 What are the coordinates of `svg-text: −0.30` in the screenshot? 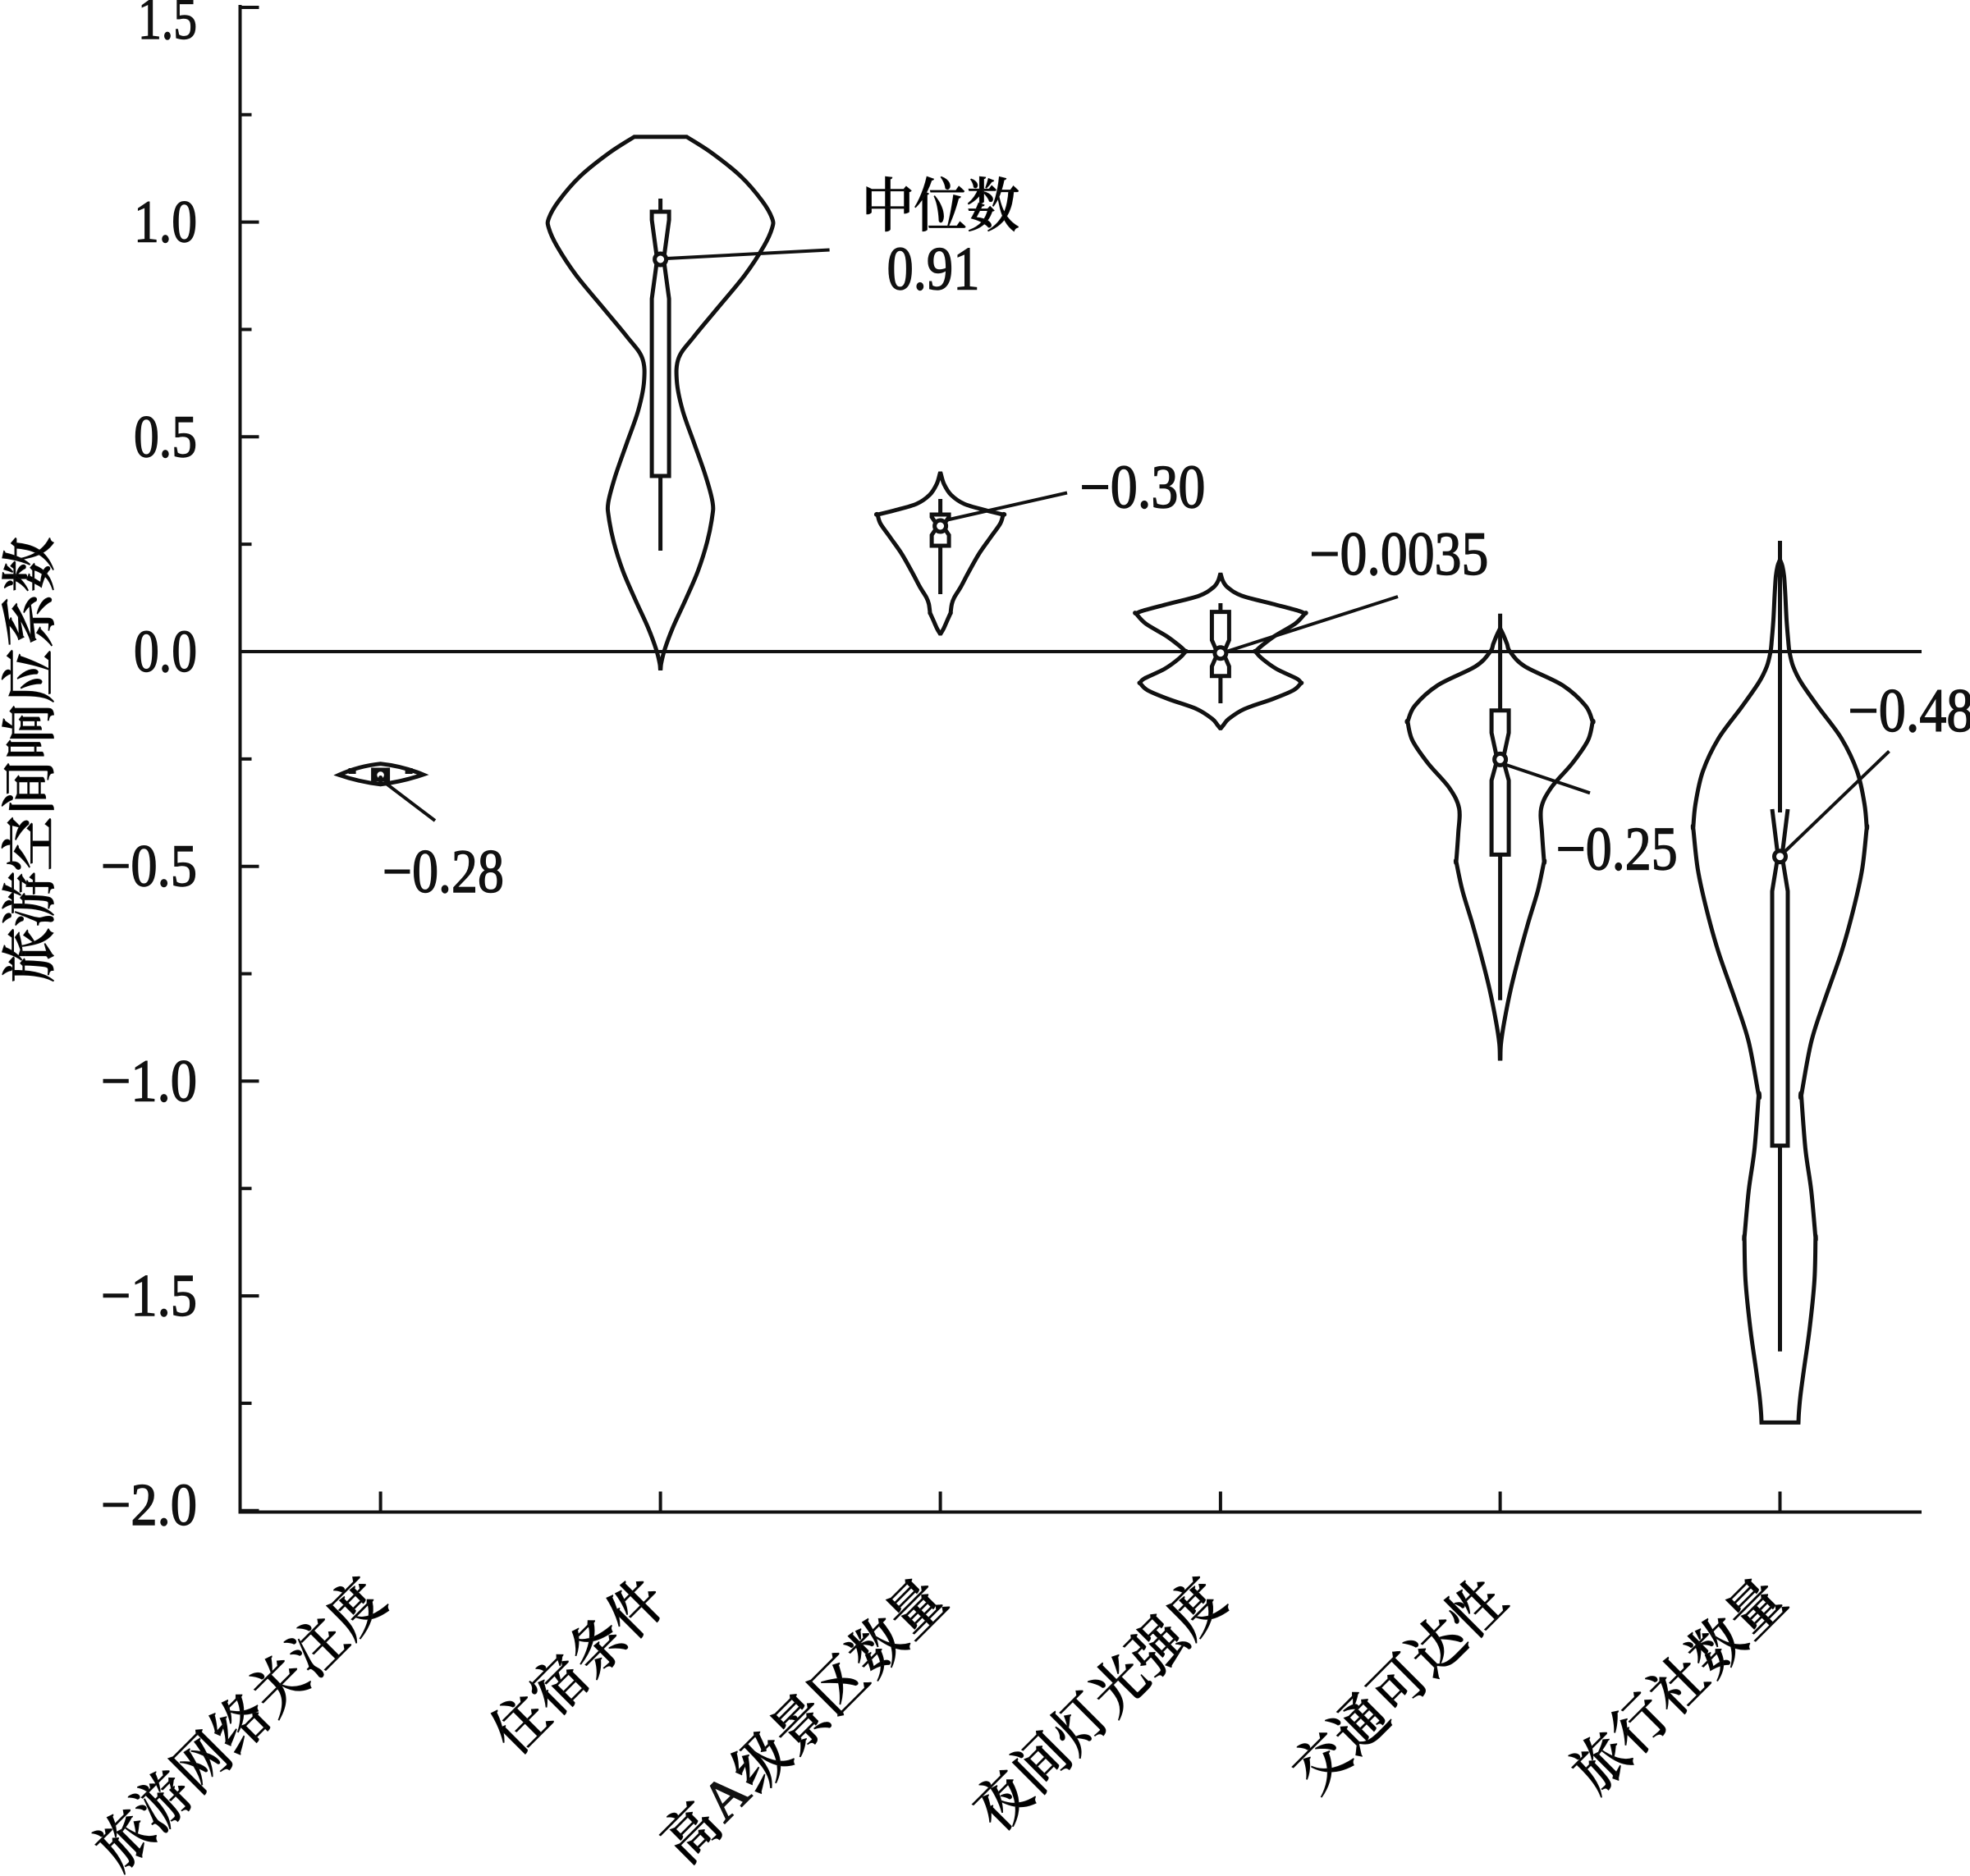 It's located at (1143, 488).